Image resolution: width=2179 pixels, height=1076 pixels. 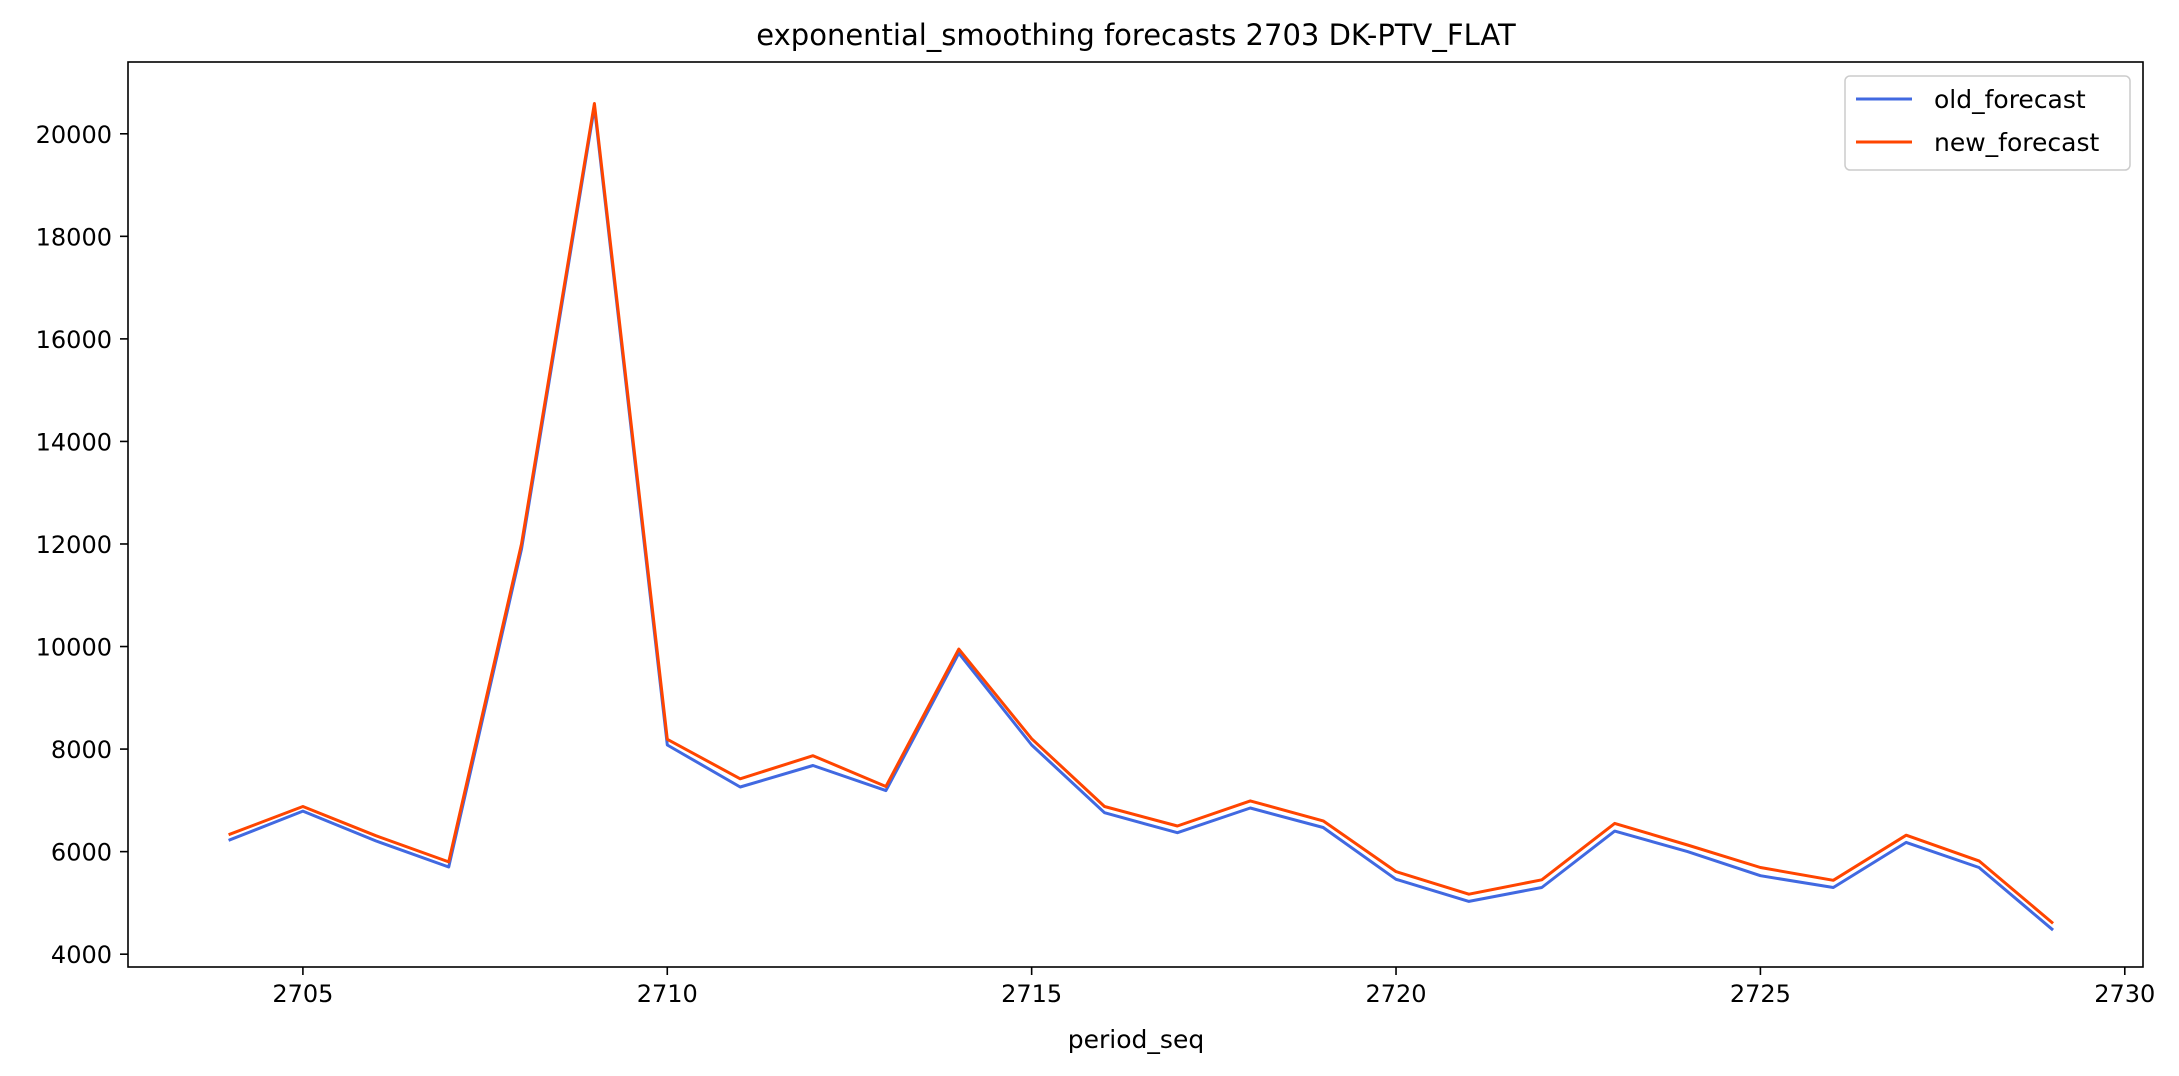 I want to click on y-tick-label: 6000, so click(x=81, y=853).